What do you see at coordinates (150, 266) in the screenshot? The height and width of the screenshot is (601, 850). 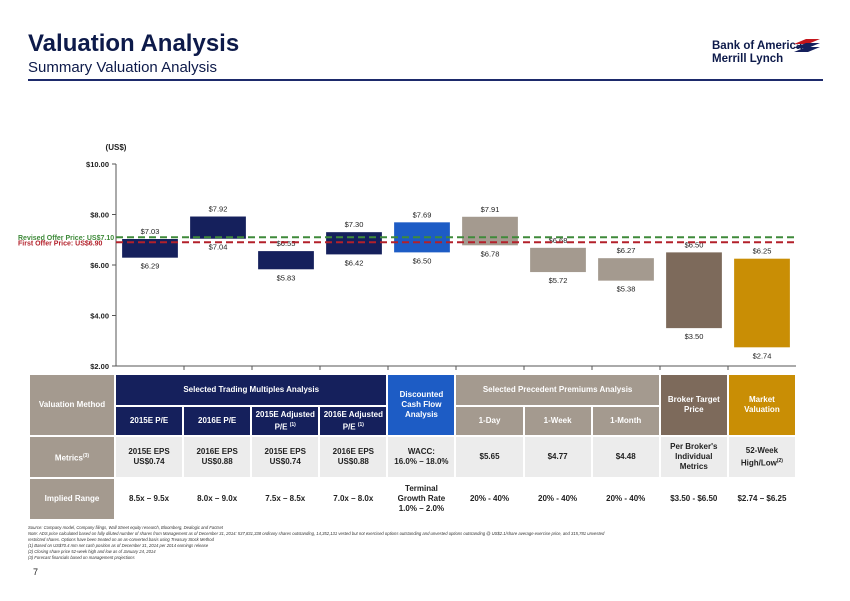 I see `bar-low-label: $6.29` at bounding box center [150, 266].